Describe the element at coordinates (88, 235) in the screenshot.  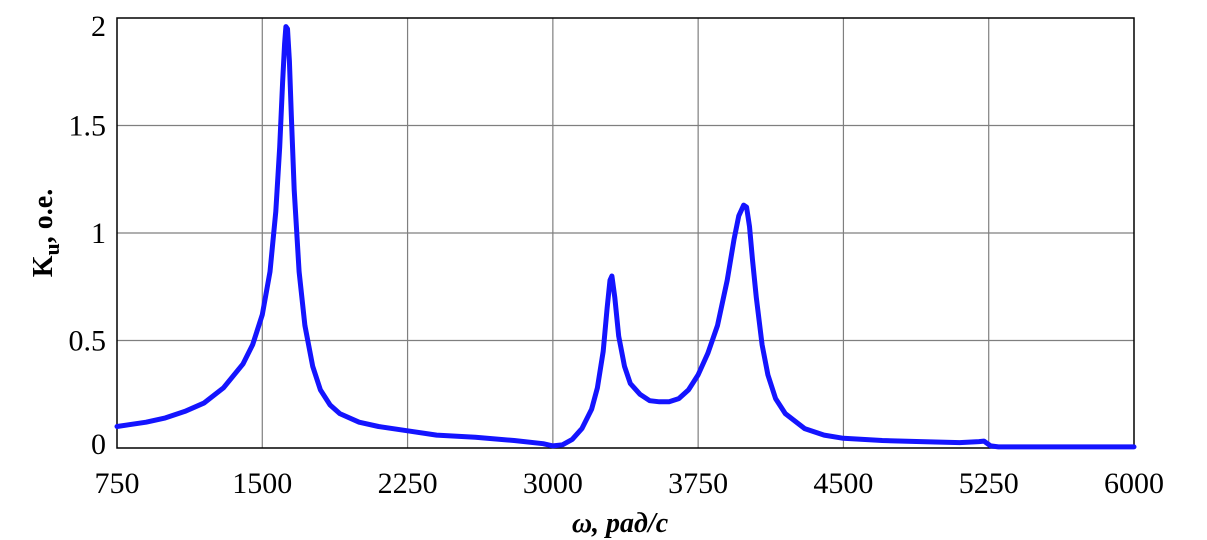
I see `y-tick-labels: 0 0.5 1 1.5 2` at that location.